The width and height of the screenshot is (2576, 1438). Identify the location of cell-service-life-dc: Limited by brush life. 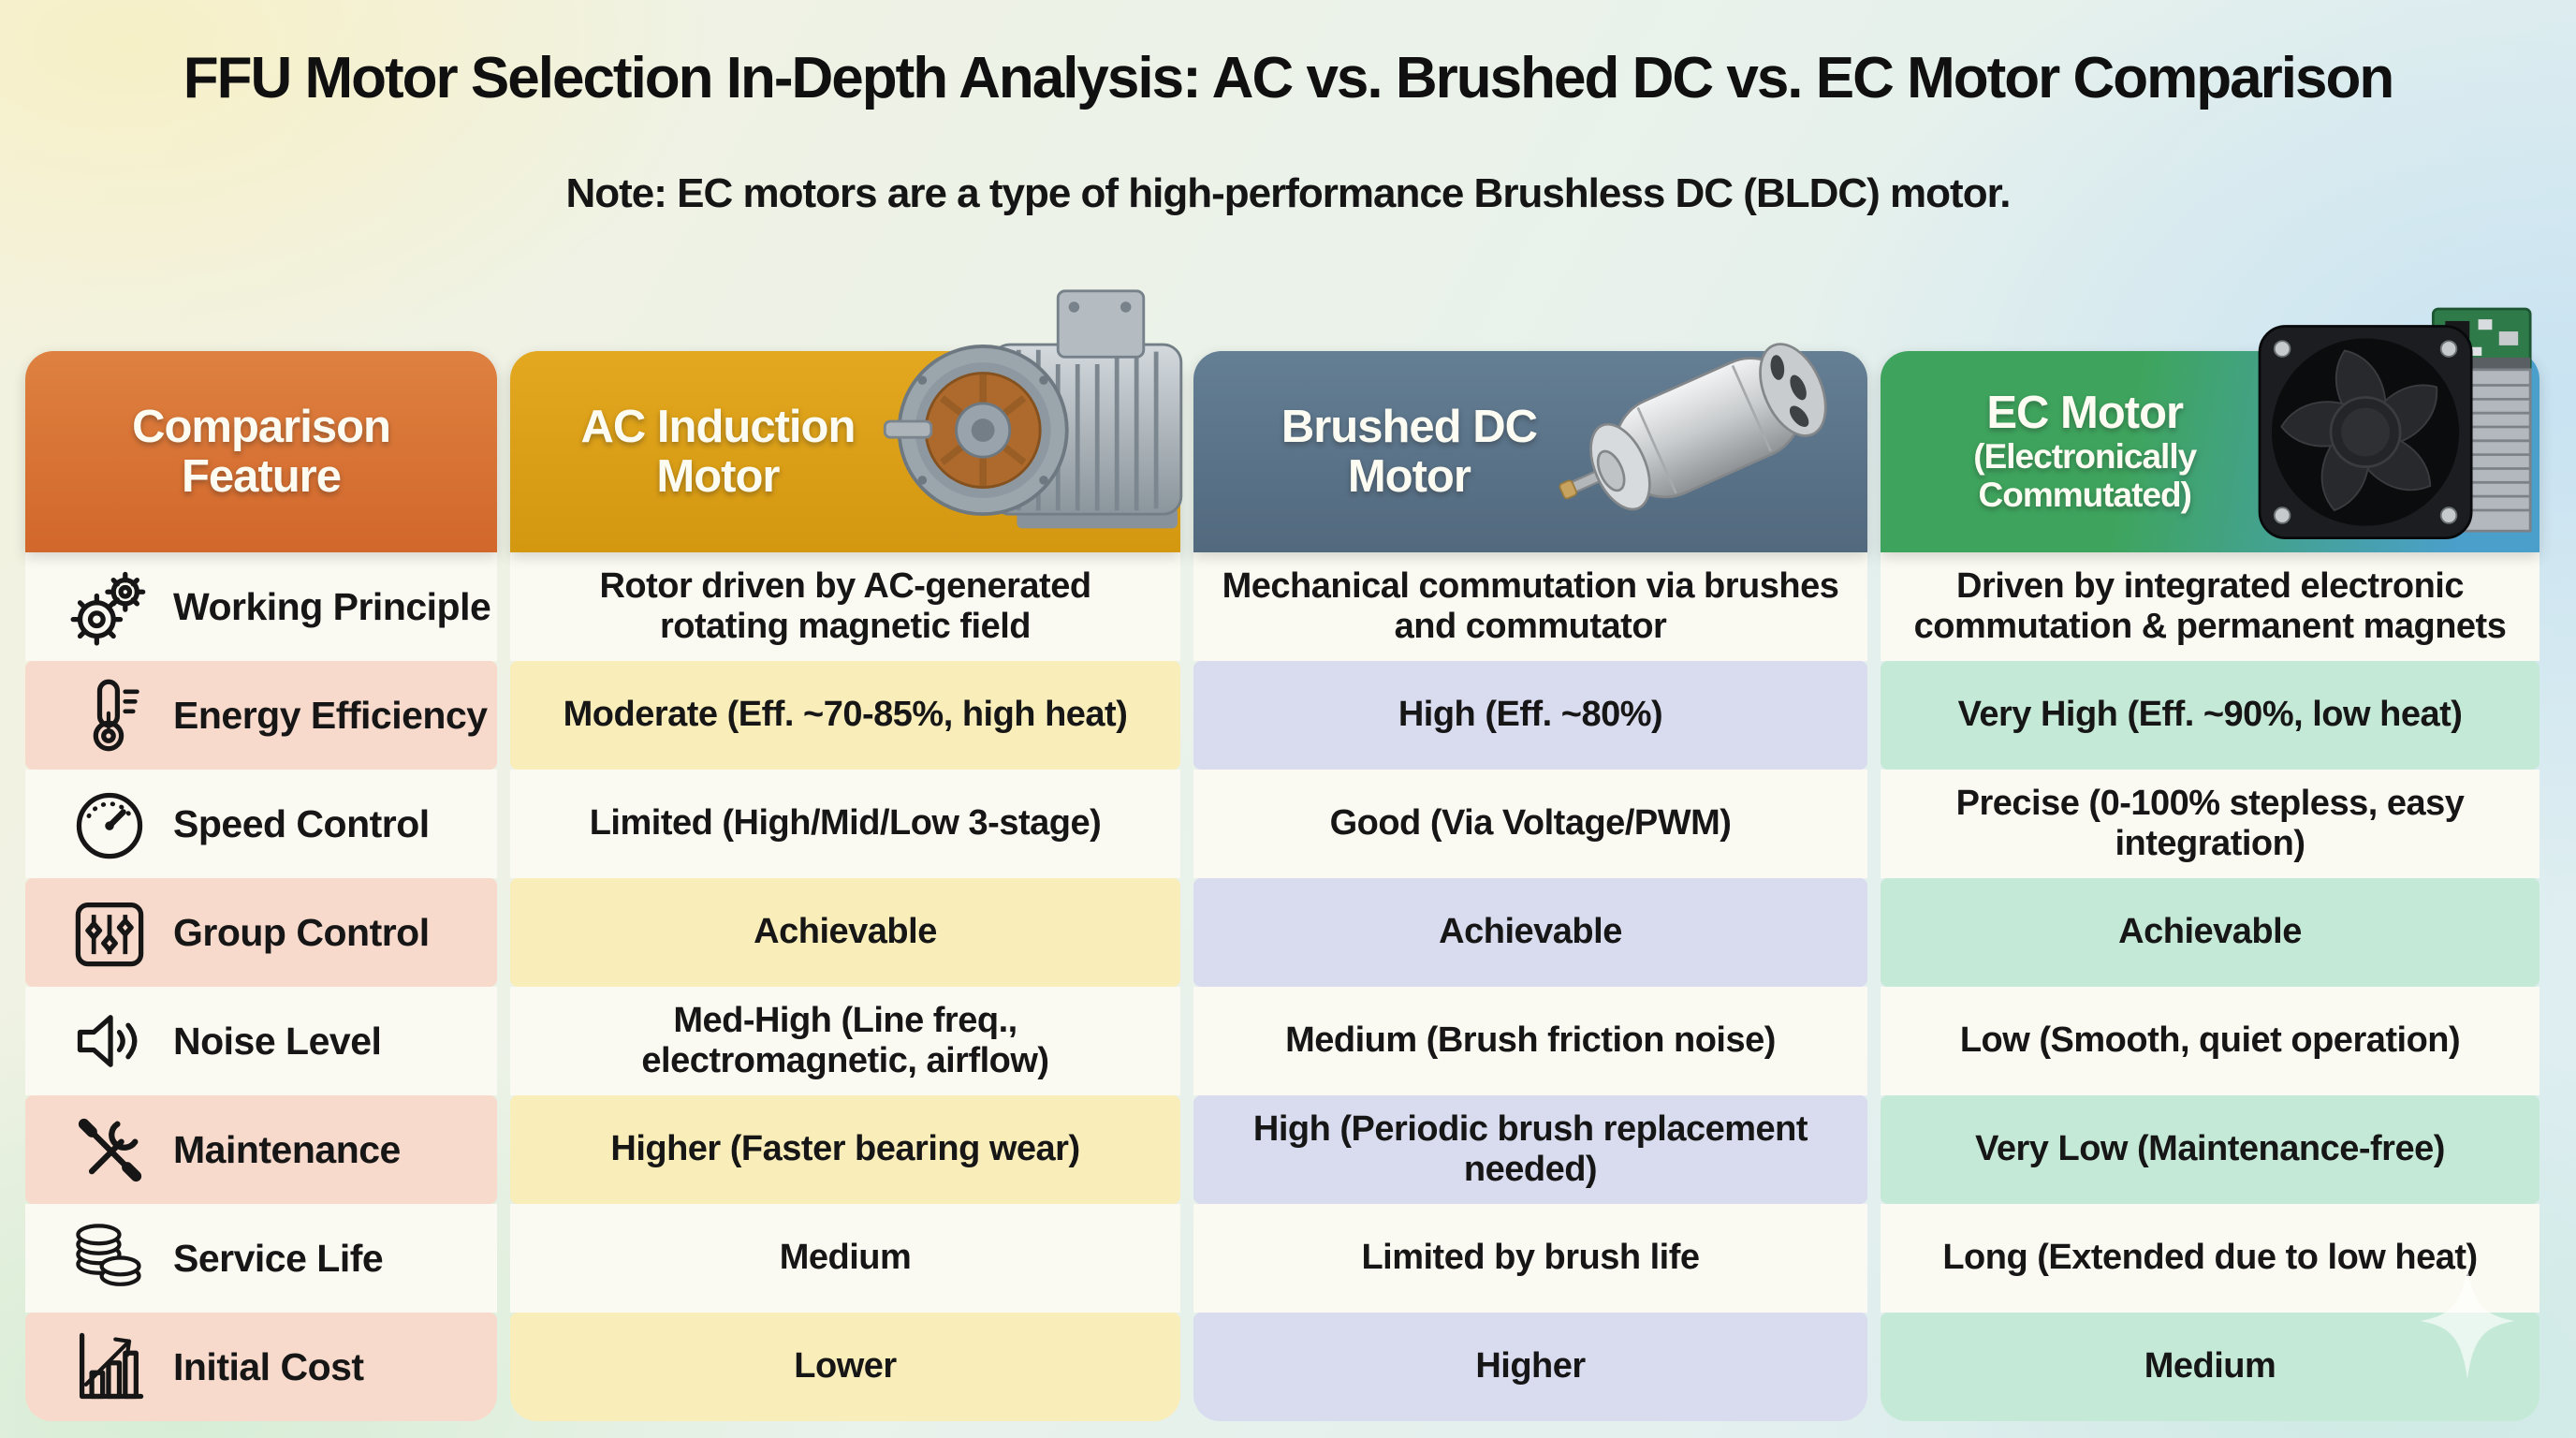
(1530, 1258).